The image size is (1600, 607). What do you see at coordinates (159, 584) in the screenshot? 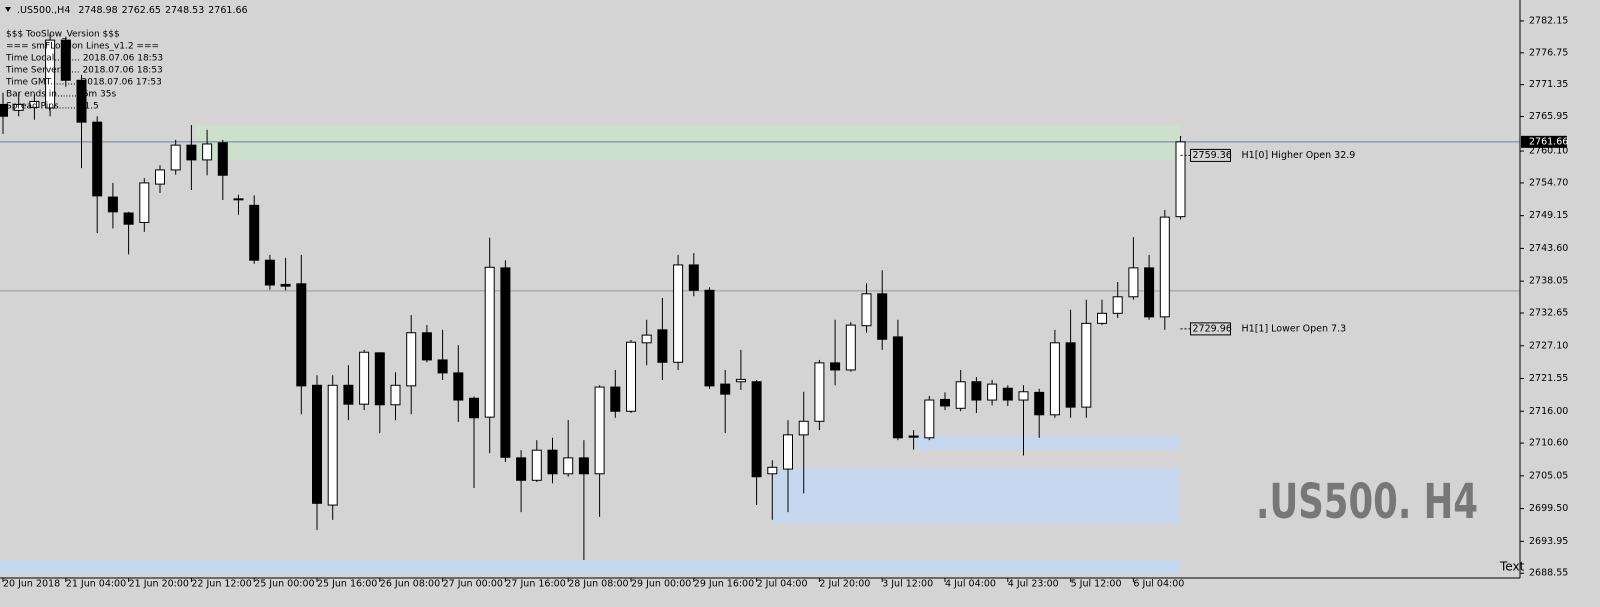
I see `x-tick-label: 21 Jun 20:00` at bounding box center [159, 584].